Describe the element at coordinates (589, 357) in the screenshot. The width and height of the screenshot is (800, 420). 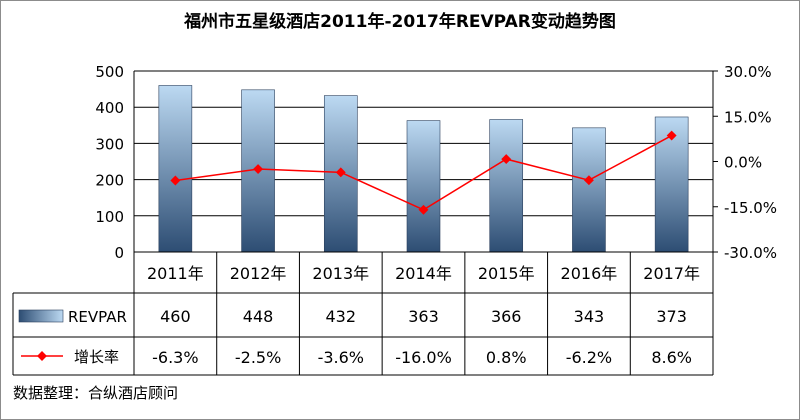
I see `line-data-label: -6.2%` at that location.